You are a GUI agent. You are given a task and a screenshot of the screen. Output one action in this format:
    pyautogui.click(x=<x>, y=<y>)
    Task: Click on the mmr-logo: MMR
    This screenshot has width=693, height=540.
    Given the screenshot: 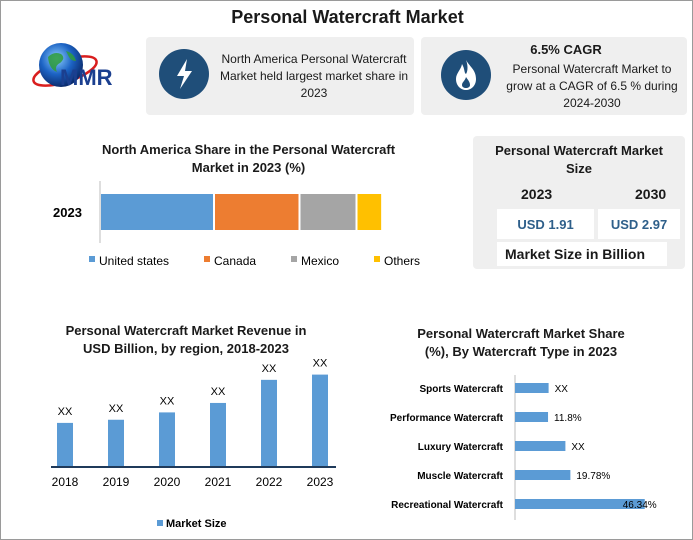 What is the action you would take?
    pyautogui.click(x=72, y=66)
    